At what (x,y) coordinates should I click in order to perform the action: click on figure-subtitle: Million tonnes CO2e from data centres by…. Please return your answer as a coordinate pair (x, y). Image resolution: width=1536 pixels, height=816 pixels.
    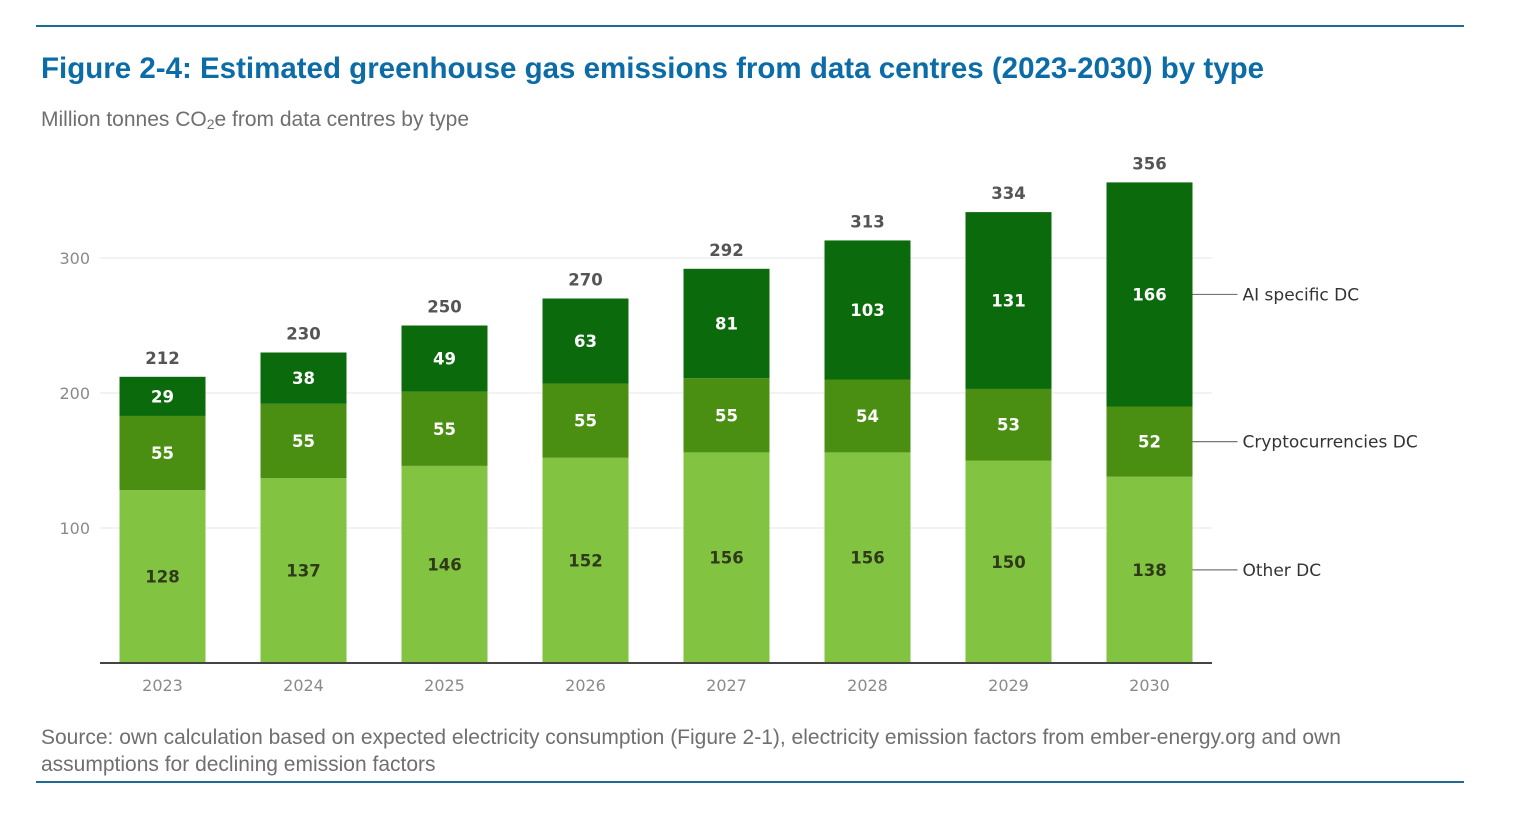
    Looking at the image, I should click on (255, 120).